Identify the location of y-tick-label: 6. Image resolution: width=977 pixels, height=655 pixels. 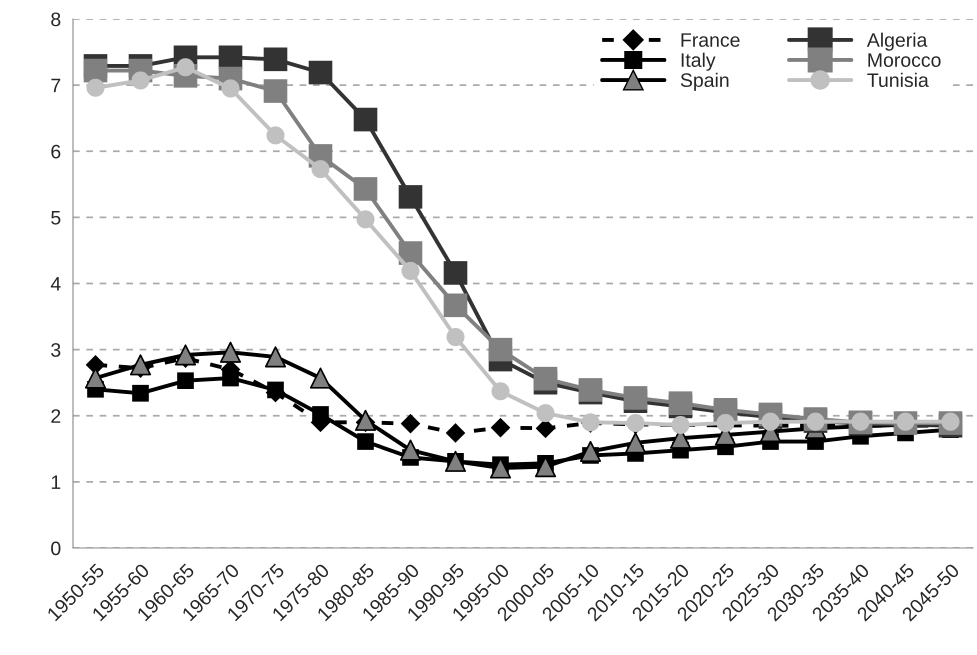
(55, 151).